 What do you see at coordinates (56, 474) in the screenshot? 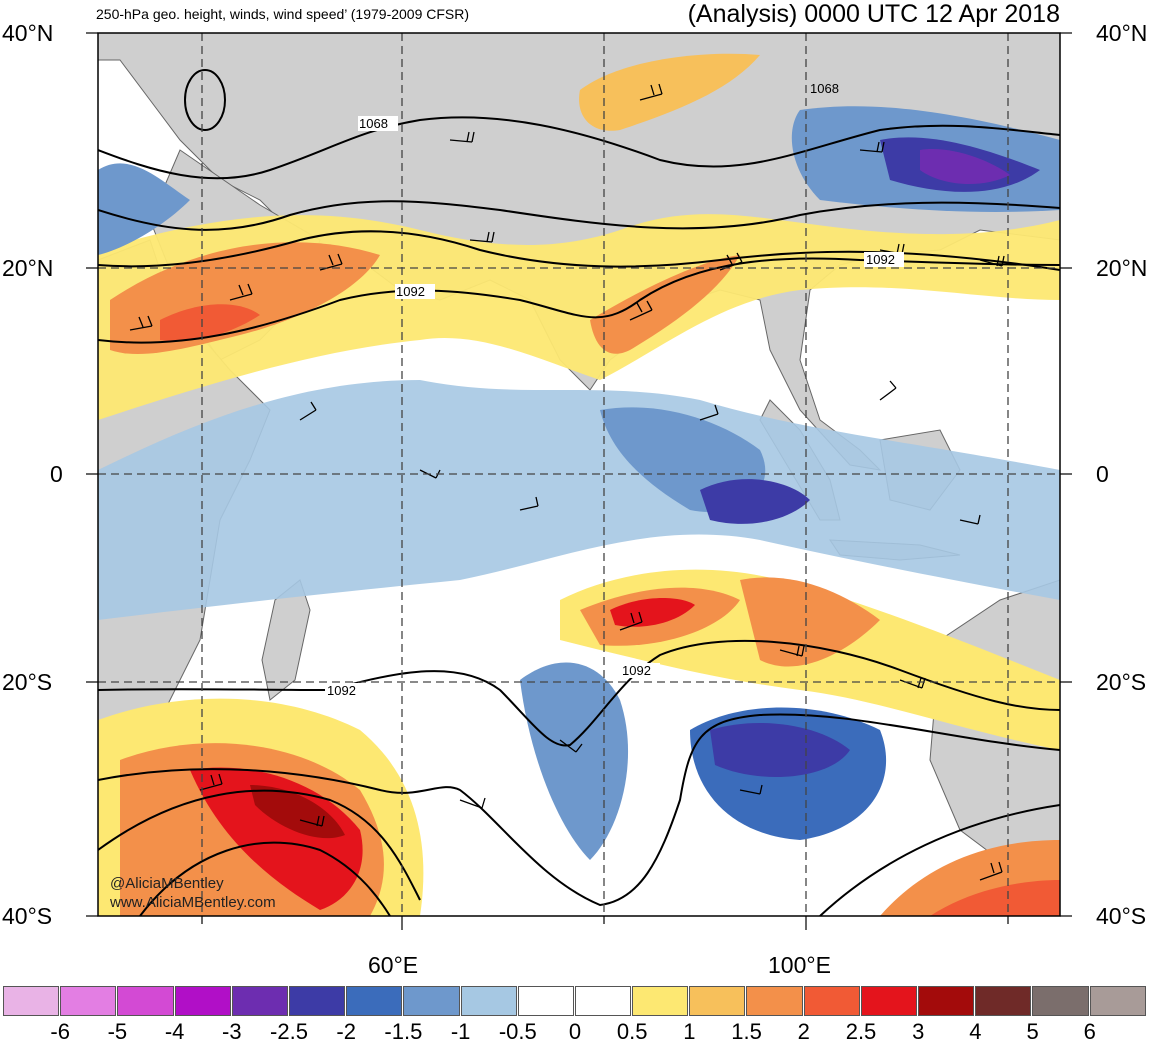
I see `lat-label-eq-left: 0` at bounding box center [56, 474].